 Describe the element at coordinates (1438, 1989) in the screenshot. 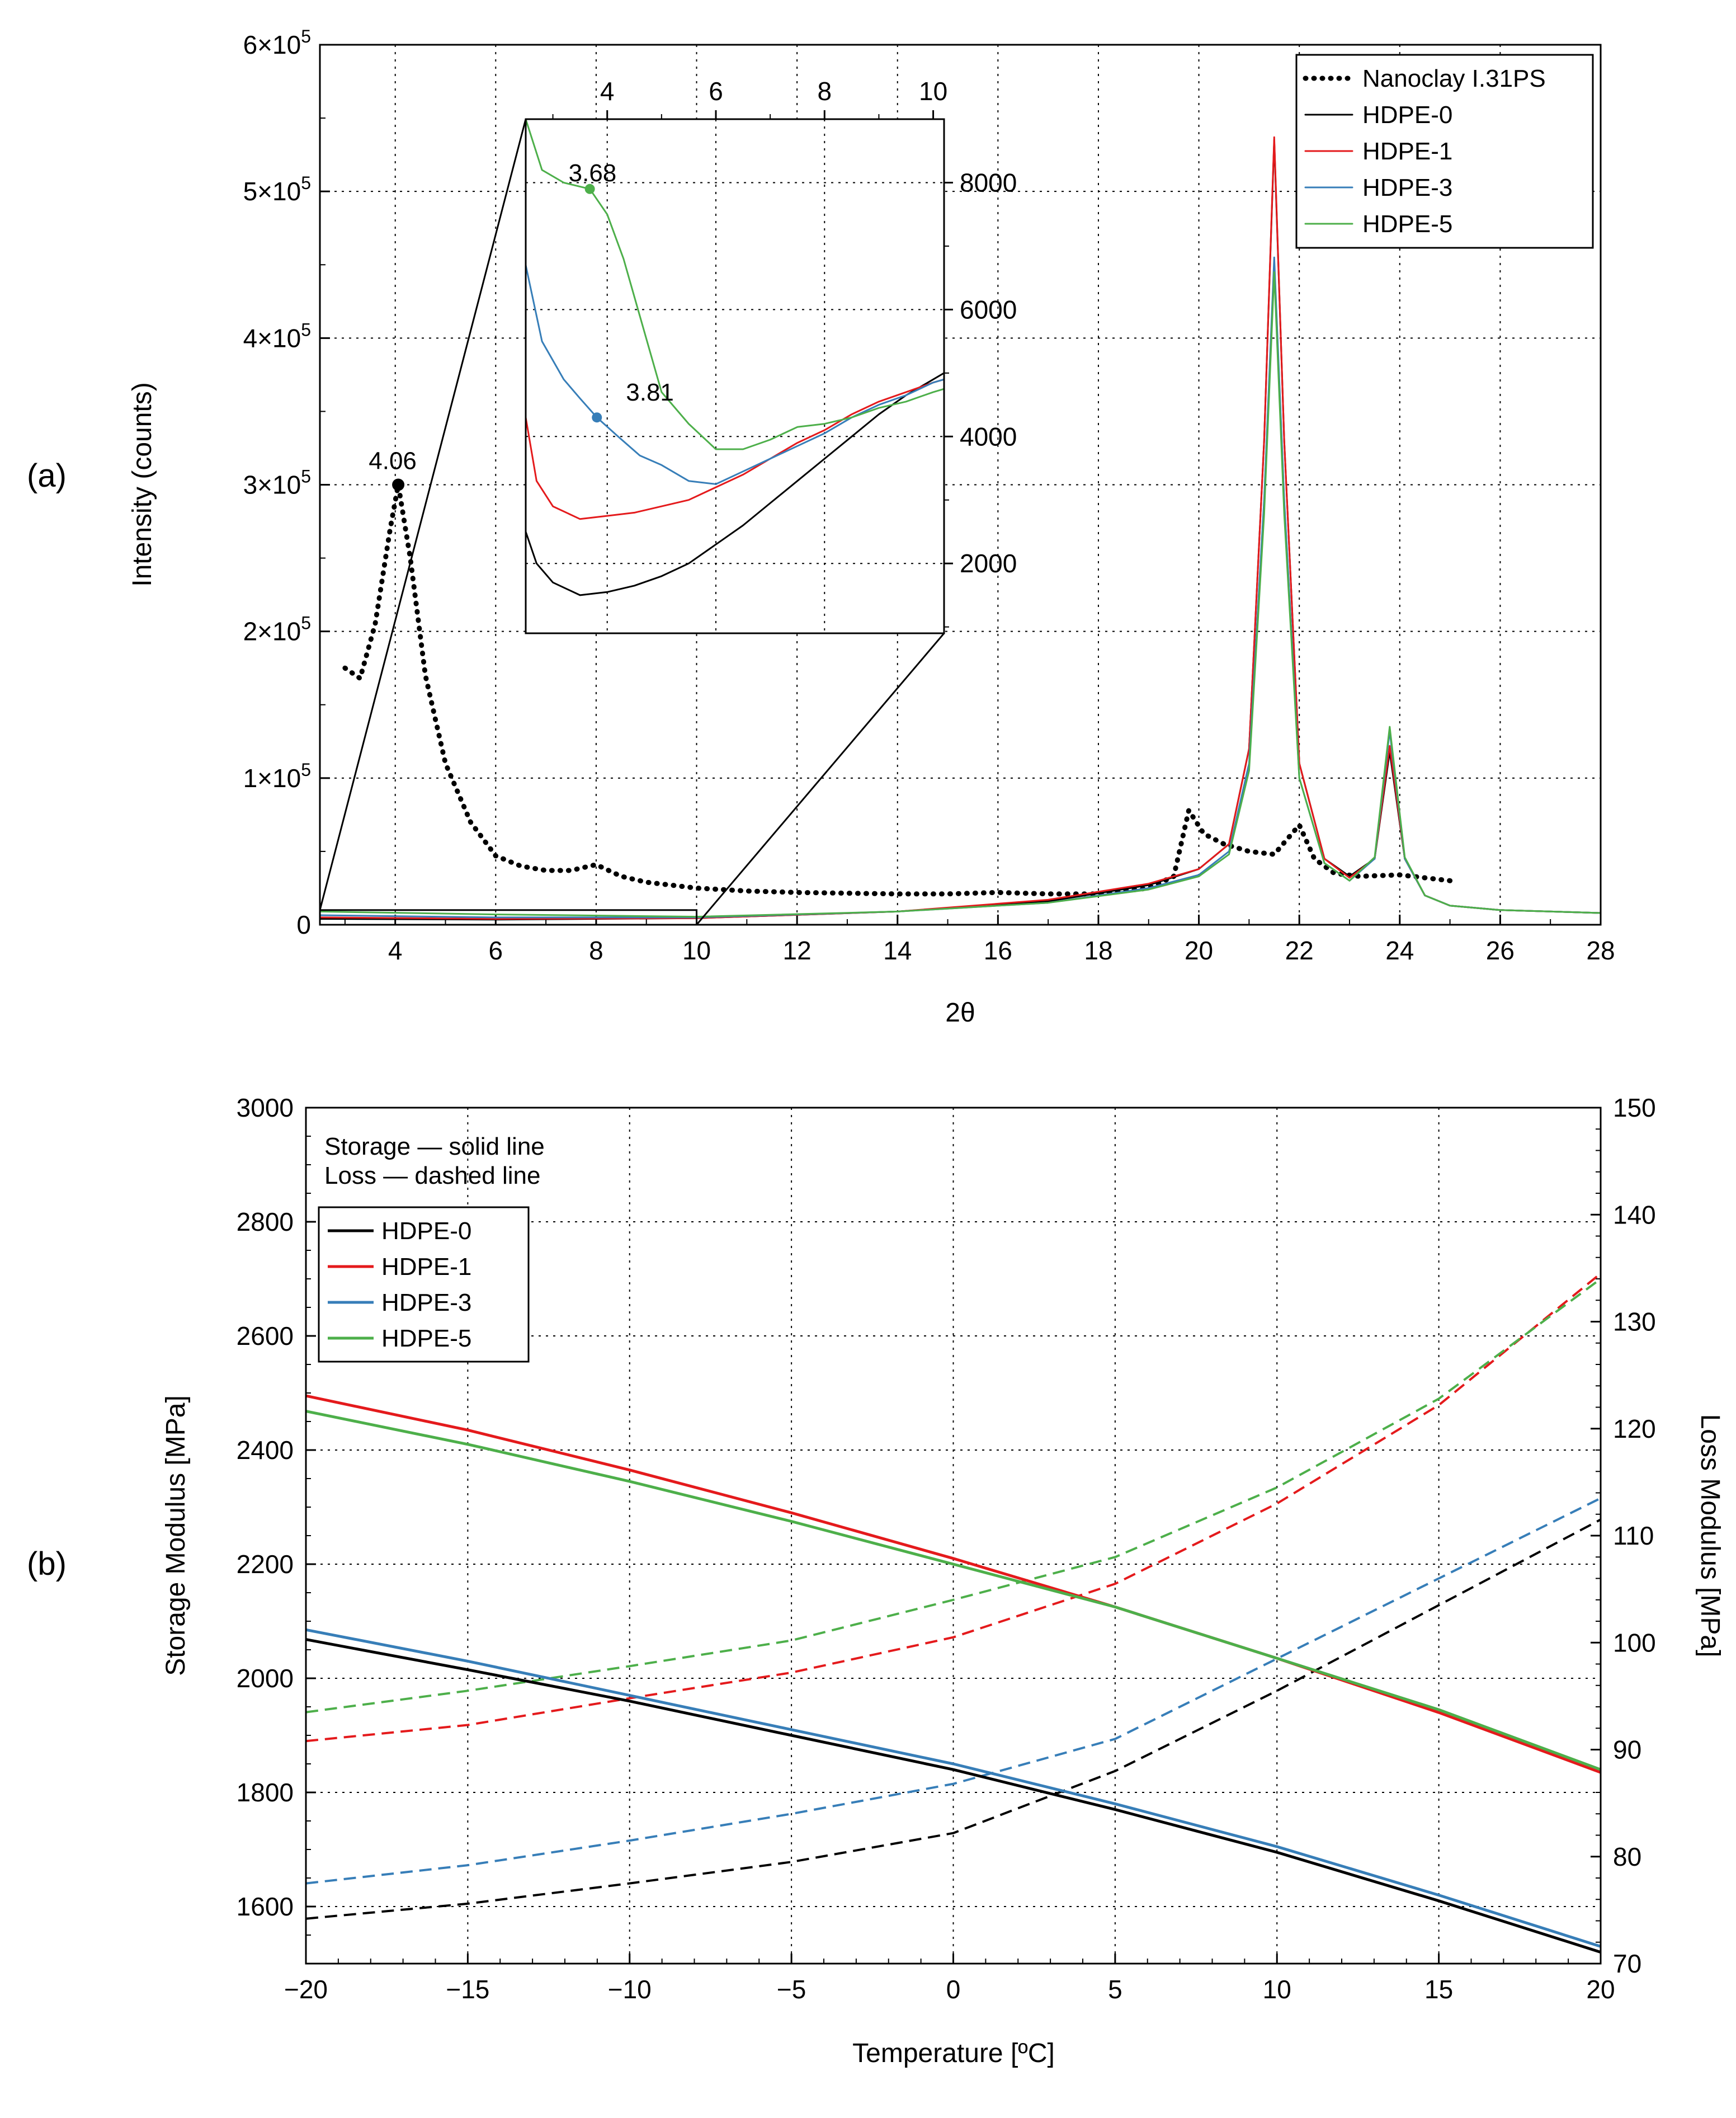

I see `chart-b-x-tick-label: 15` at that location.